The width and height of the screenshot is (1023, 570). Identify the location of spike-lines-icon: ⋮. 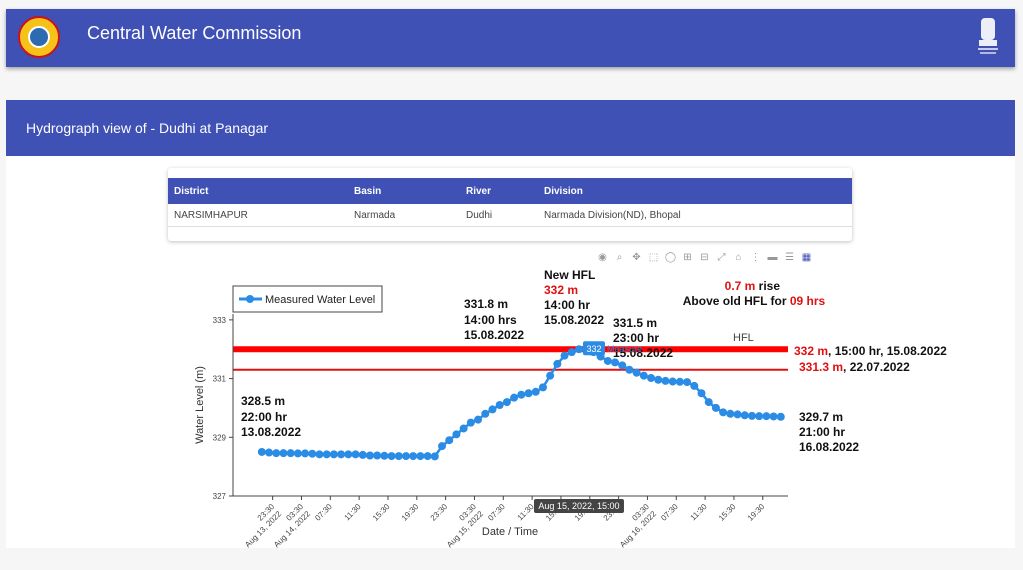
(755, 257).